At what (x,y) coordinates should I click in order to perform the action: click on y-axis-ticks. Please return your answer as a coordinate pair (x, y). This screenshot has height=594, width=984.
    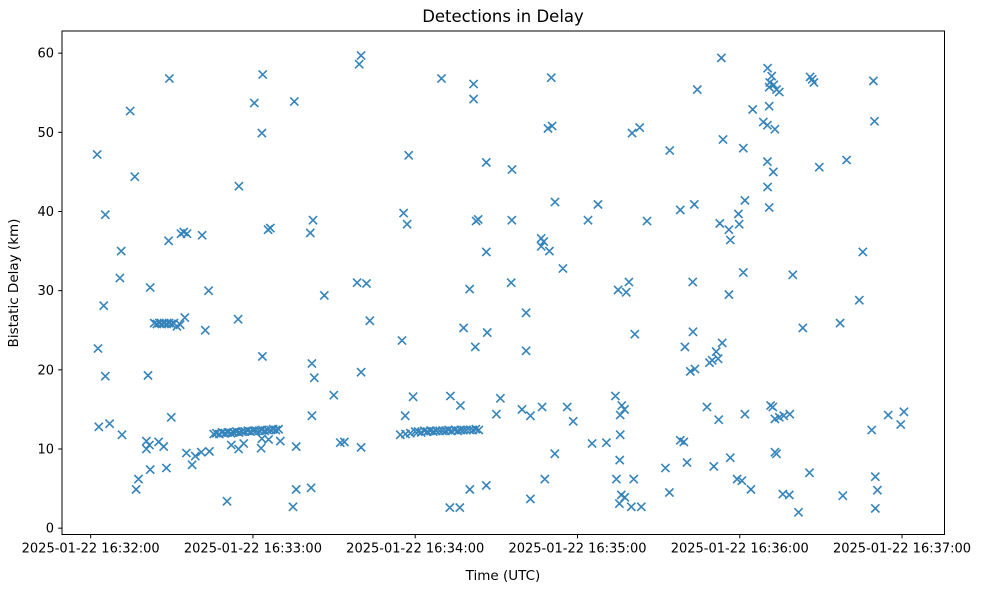
    Looking at the image, I should click on (60, 290).